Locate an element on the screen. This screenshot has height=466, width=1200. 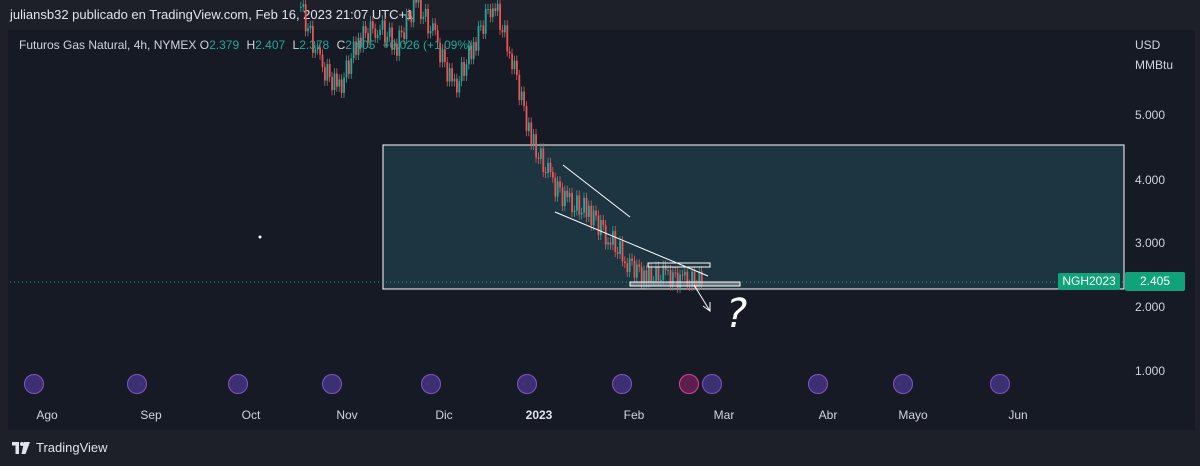
tradingview-logo: TradingView is located at coordinates (60, 447).